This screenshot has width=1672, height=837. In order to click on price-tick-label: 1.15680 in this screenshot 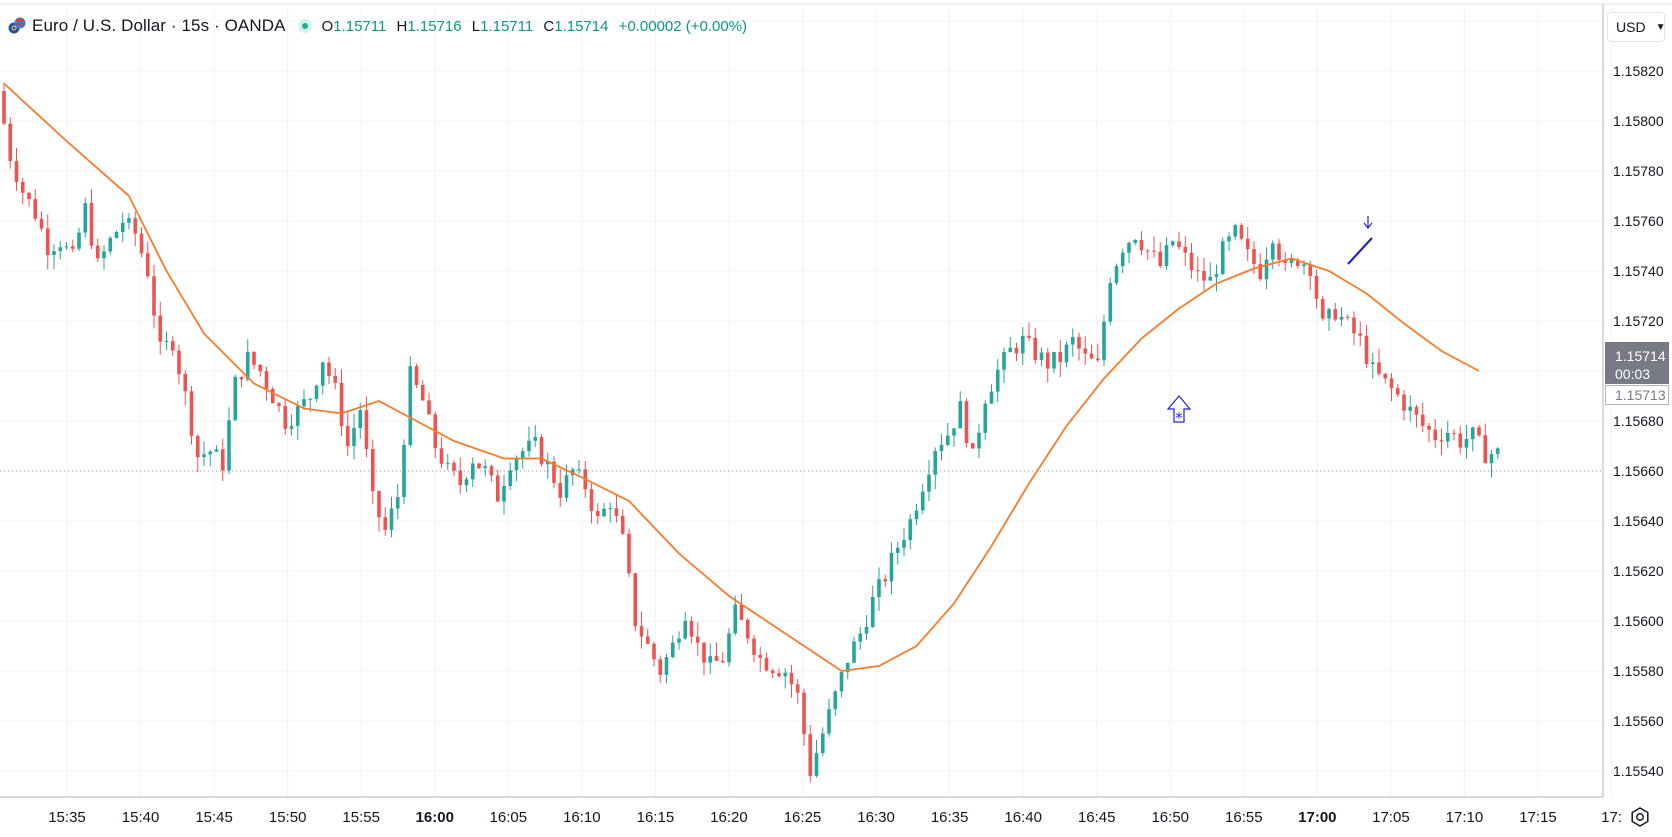, I will do `click(1638, 421)`.